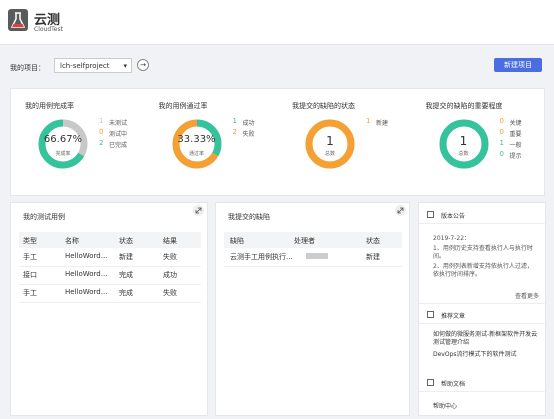  What do you see at coordinates (445, 406) in the screenshot?
I see `help-link: 帮助中心` at bounding box center [445, 406].